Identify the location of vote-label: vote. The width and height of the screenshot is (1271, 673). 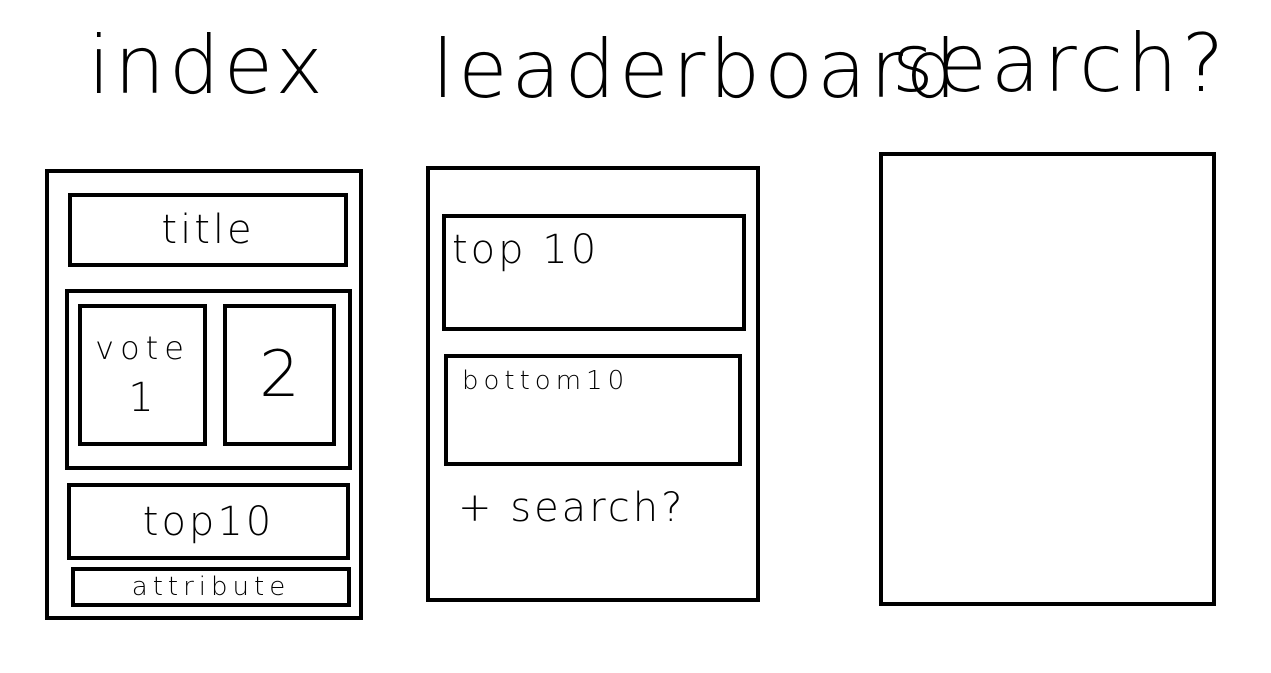
(142, 348).